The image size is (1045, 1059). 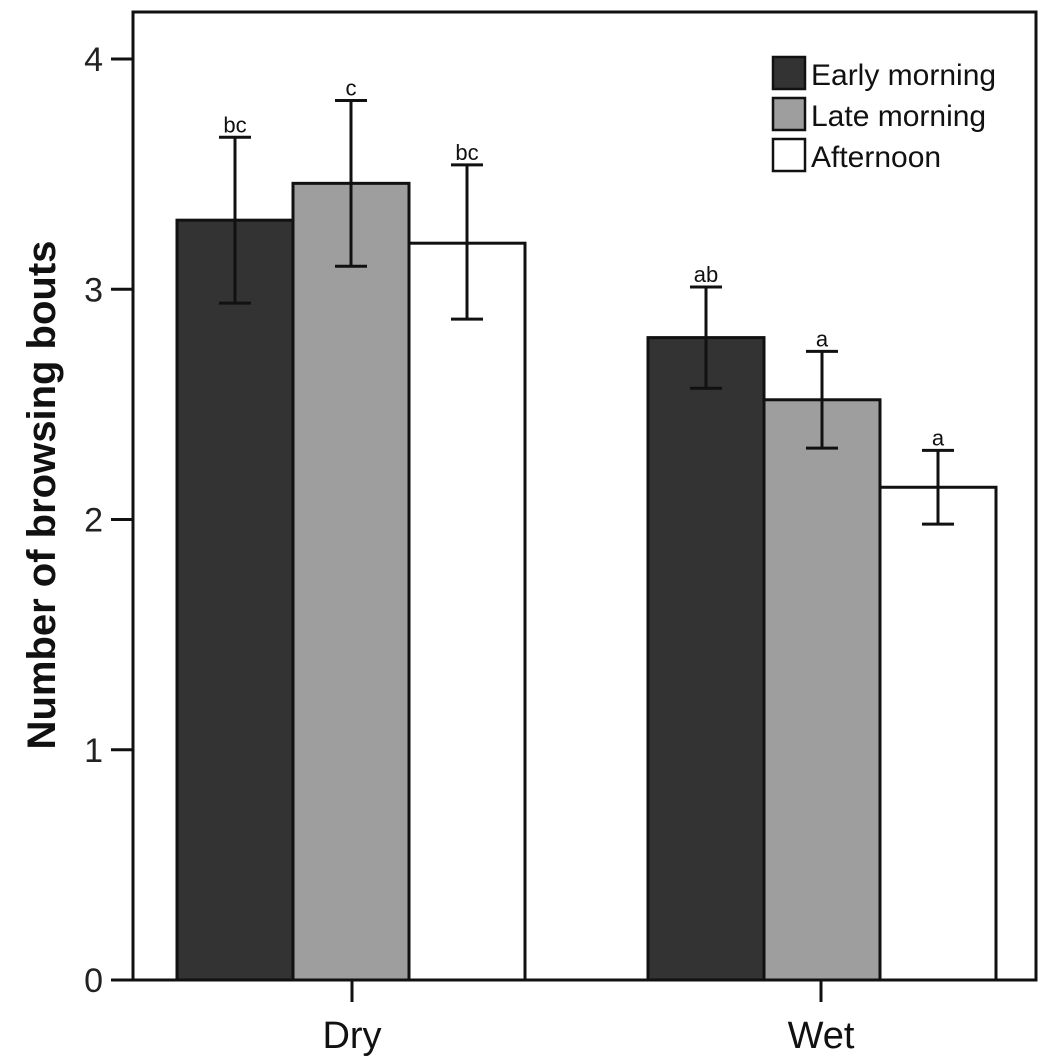 I want to click on y-axis-title: Number of browsing bouts, so click(x=42, y=495).